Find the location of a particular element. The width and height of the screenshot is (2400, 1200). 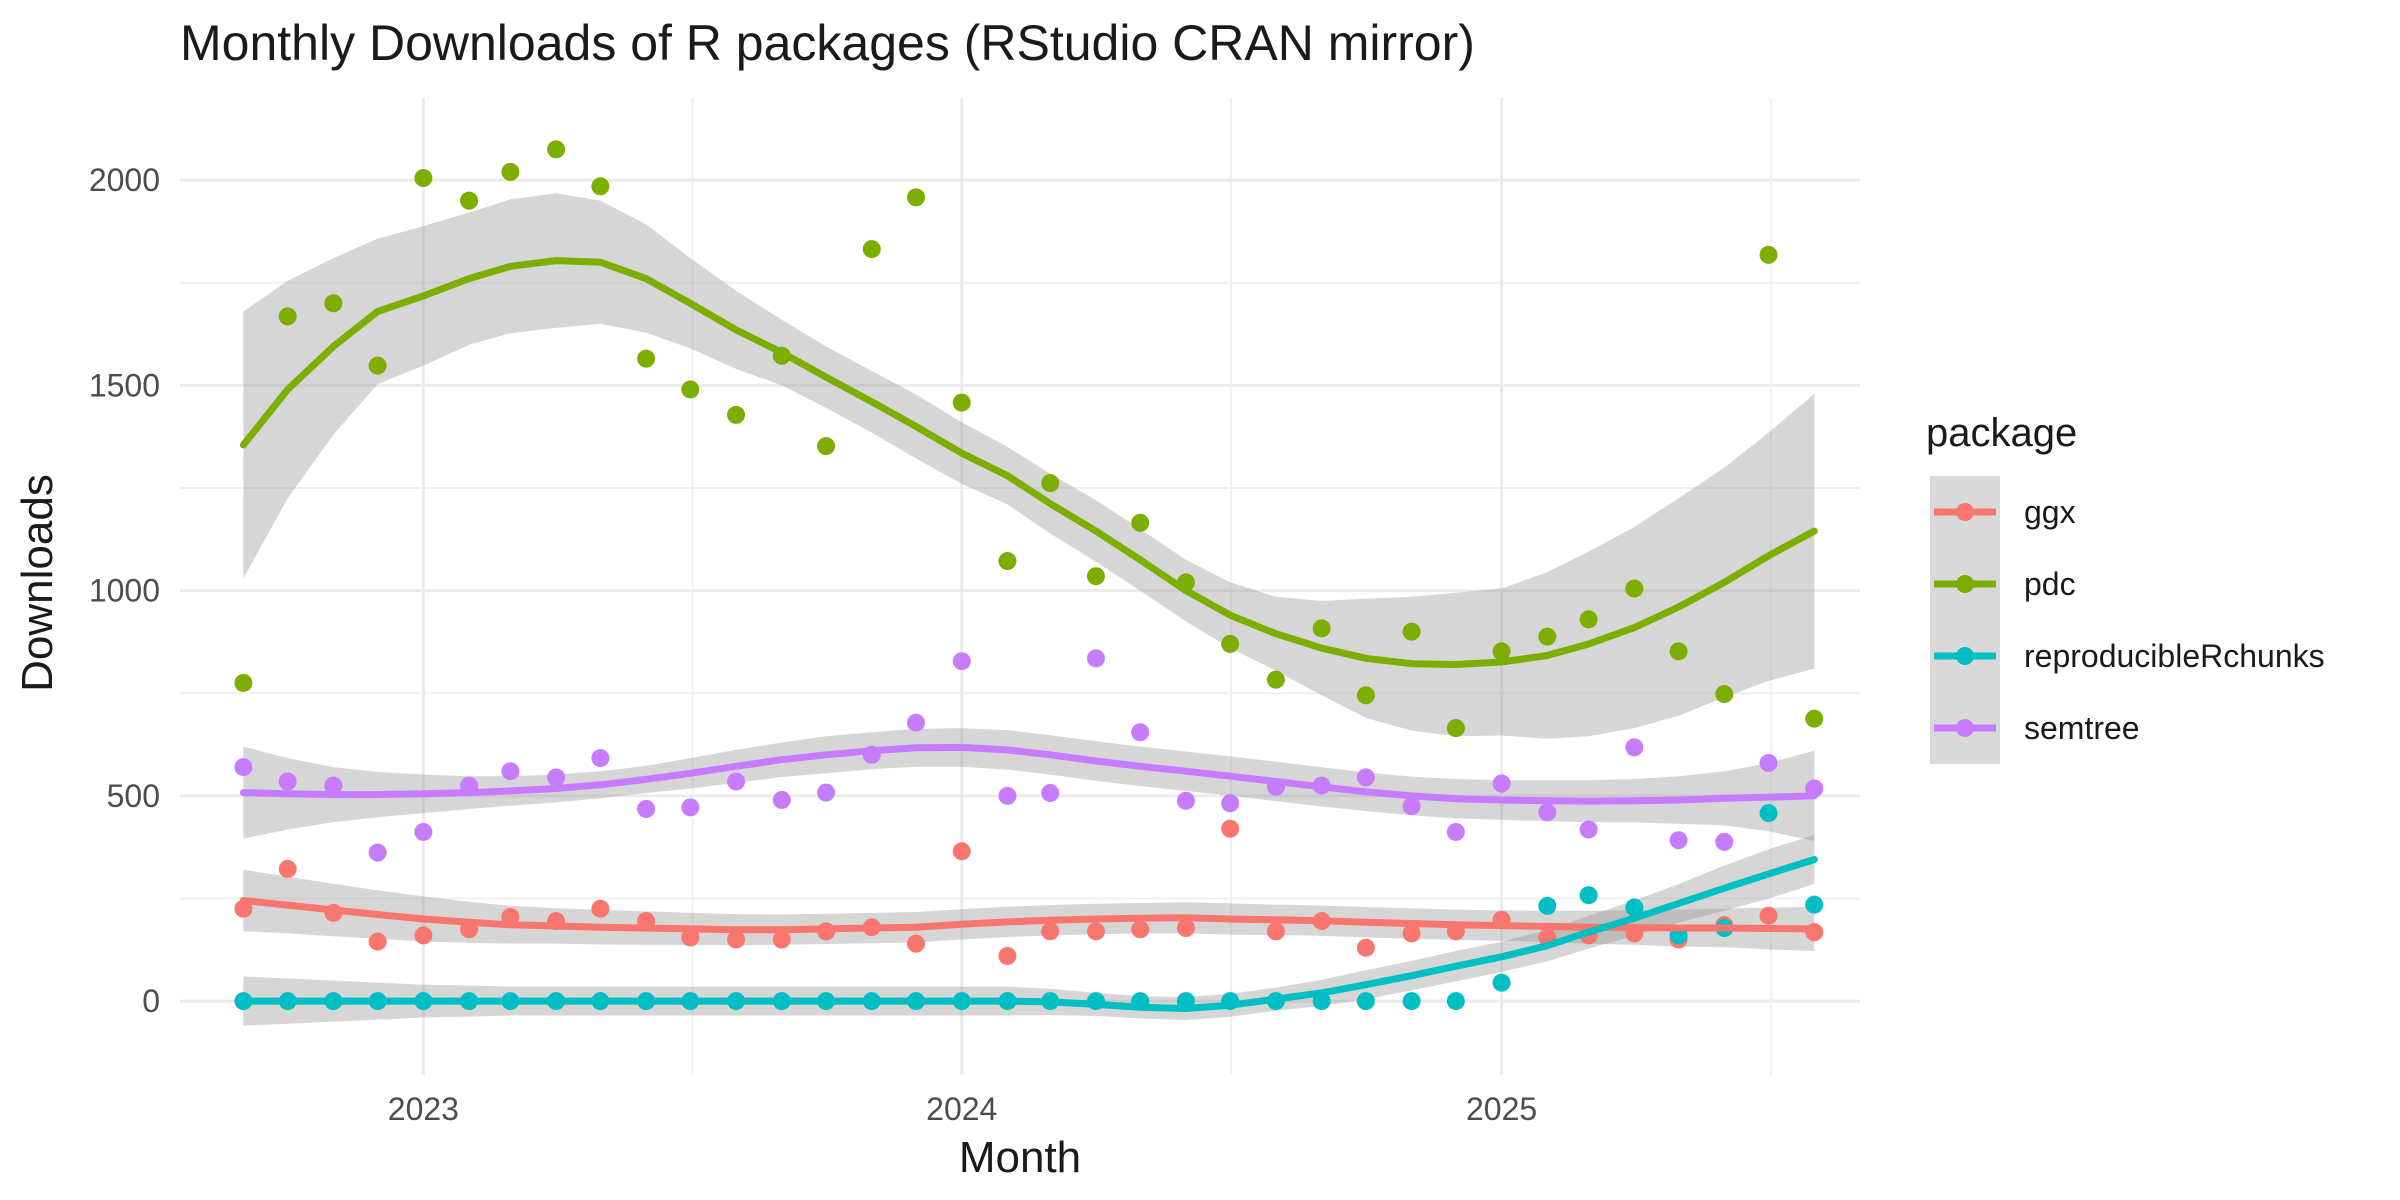

legend-item-reproducibleRchunks: reproducibleRchunks is located at coordinates (2127, 656).